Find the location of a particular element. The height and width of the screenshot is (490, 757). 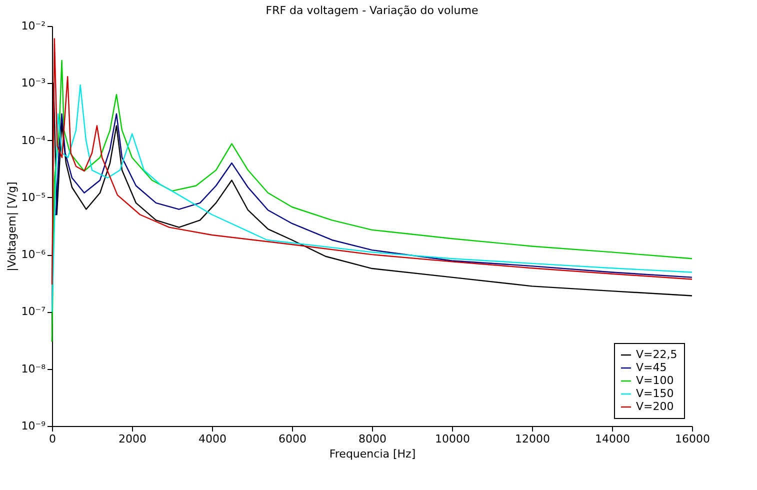

y-tick-label: 10⁻⁴ is located at coordinates (33, 140).